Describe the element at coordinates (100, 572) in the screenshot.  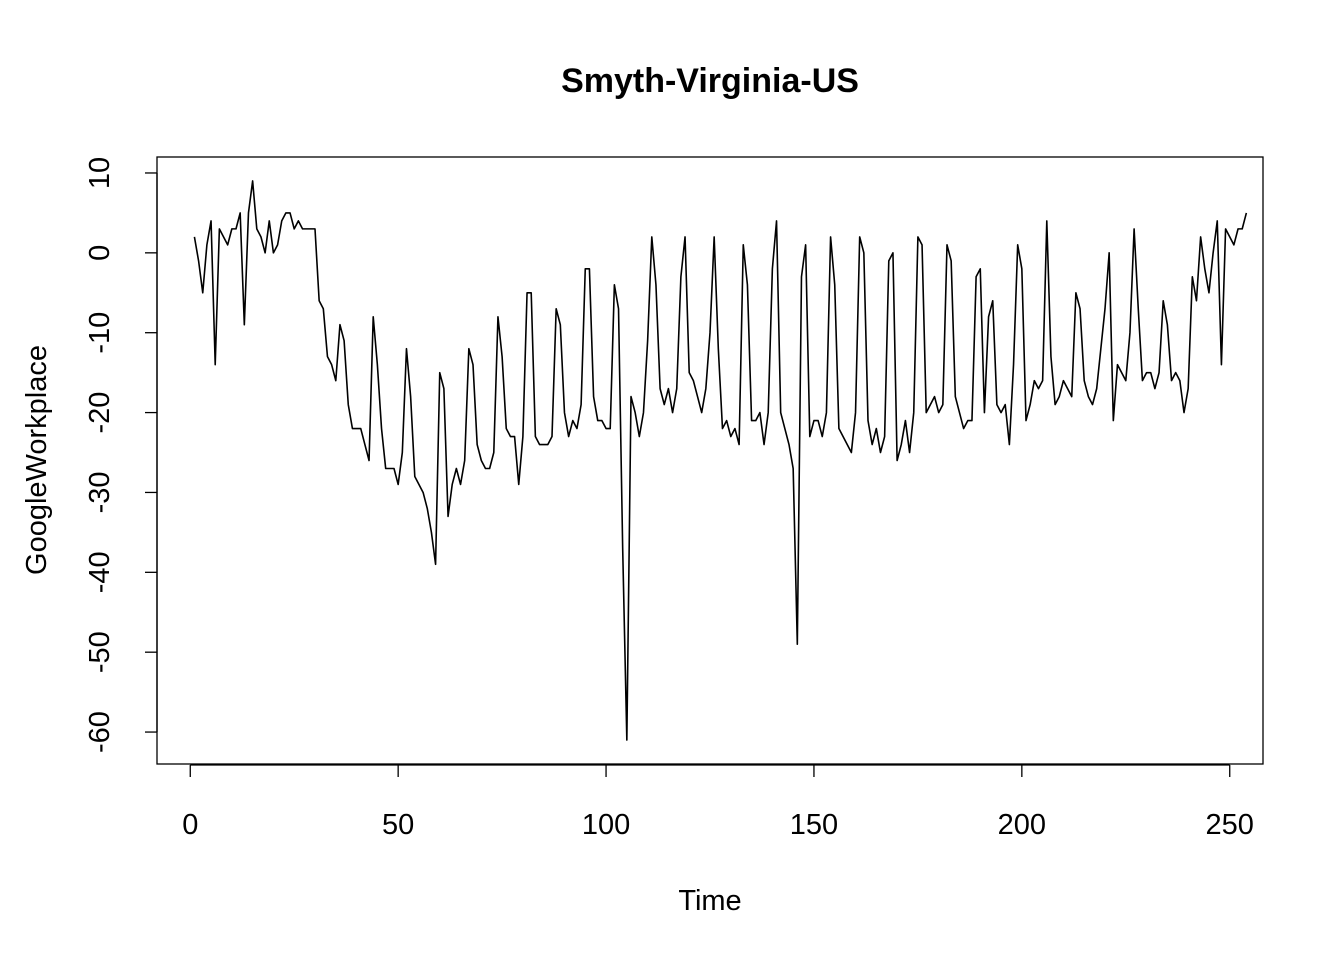
I see `y-tick-label: -40` at that location.